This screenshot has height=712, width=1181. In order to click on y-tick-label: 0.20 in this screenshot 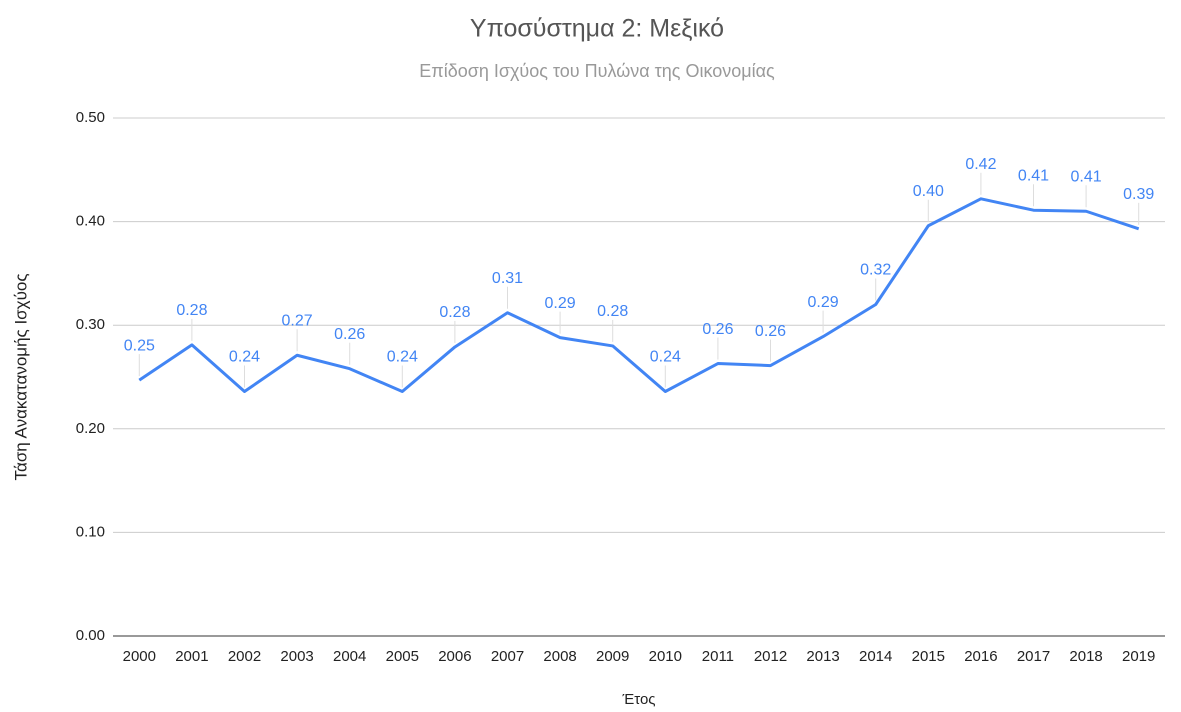, I will do `click(90, 428)`.